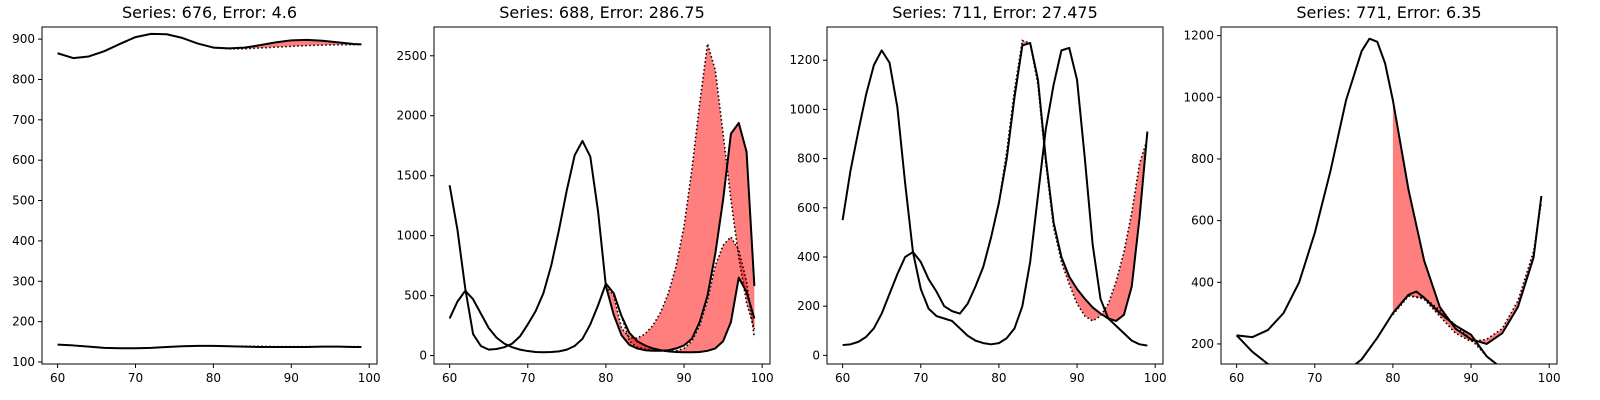 This screenshot has width=1600, height=400. What do you see at coordinates (209, 12) in the screenshot?
I see `chart-title: Series: 676, Error: 4.6` at bounding box center [209, 12].